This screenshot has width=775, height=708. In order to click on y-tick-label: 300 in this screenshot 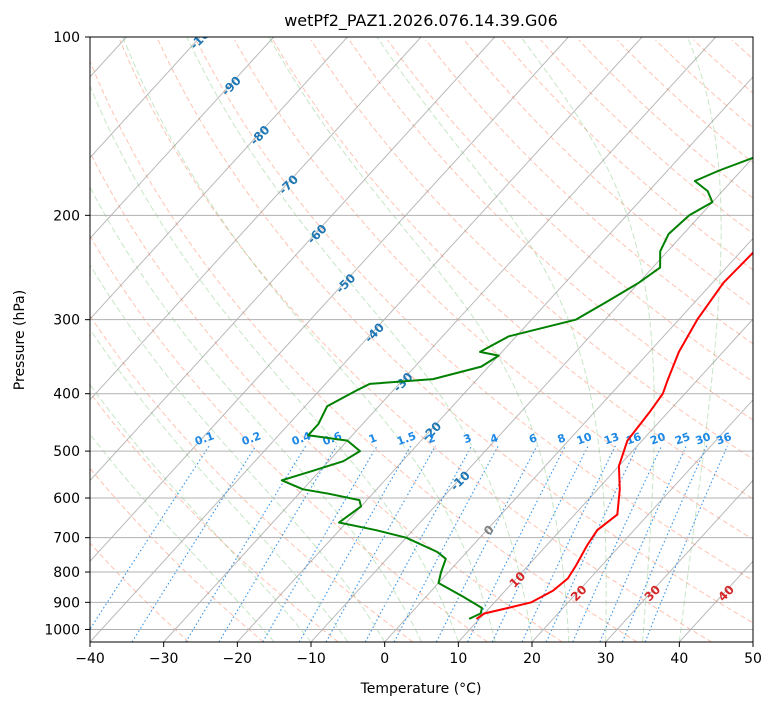, I will do `click(66, 321)`.